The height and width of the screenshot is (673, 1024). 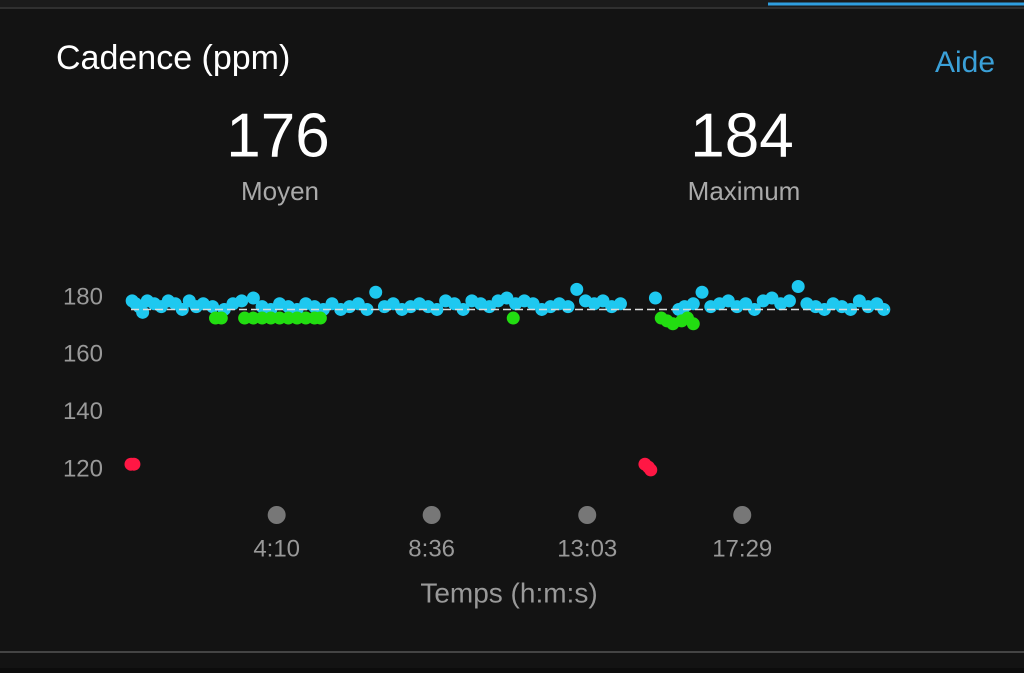 I want to click on y-tick-label: 140, so click(x=83, y=411).